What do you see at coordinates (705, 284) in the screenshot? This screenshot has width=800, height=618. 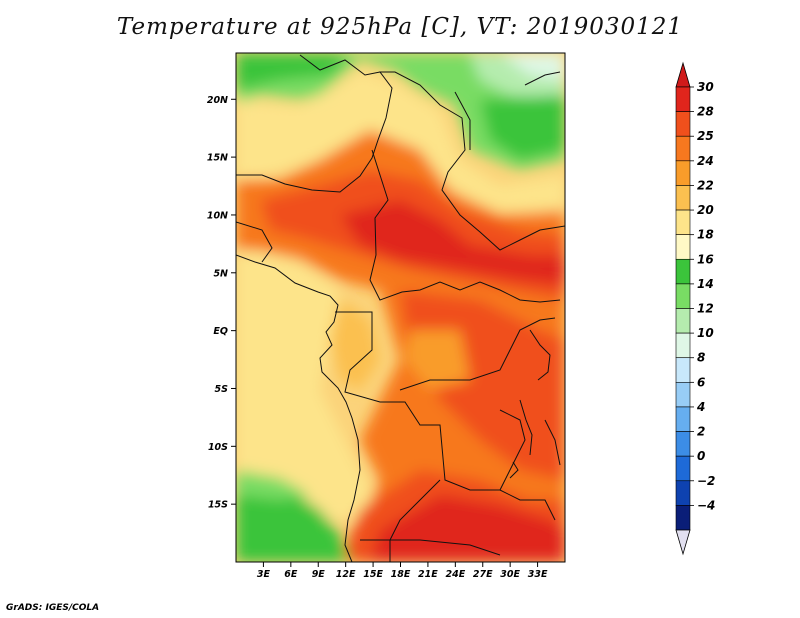 I see `colorbar-label: 14` at bounding box center [705, 284].